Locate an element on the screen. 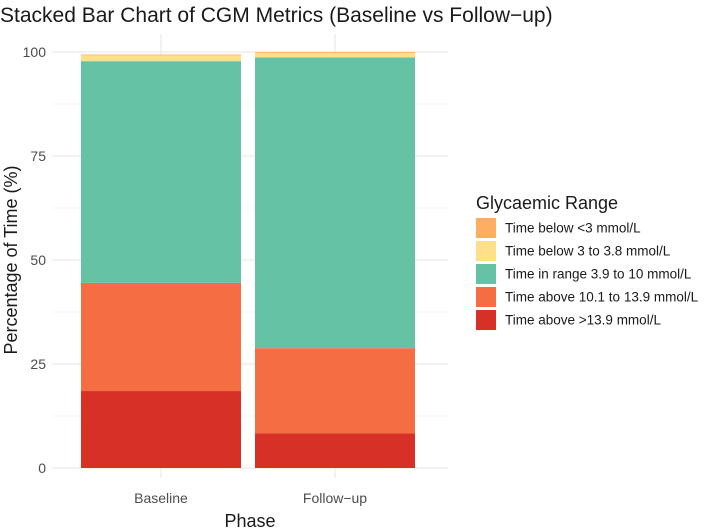 This screenshot has height=531, width=709. legend-label: Time above 10.1 to 13.9 mmol/L is located at coordinates (602, 297).